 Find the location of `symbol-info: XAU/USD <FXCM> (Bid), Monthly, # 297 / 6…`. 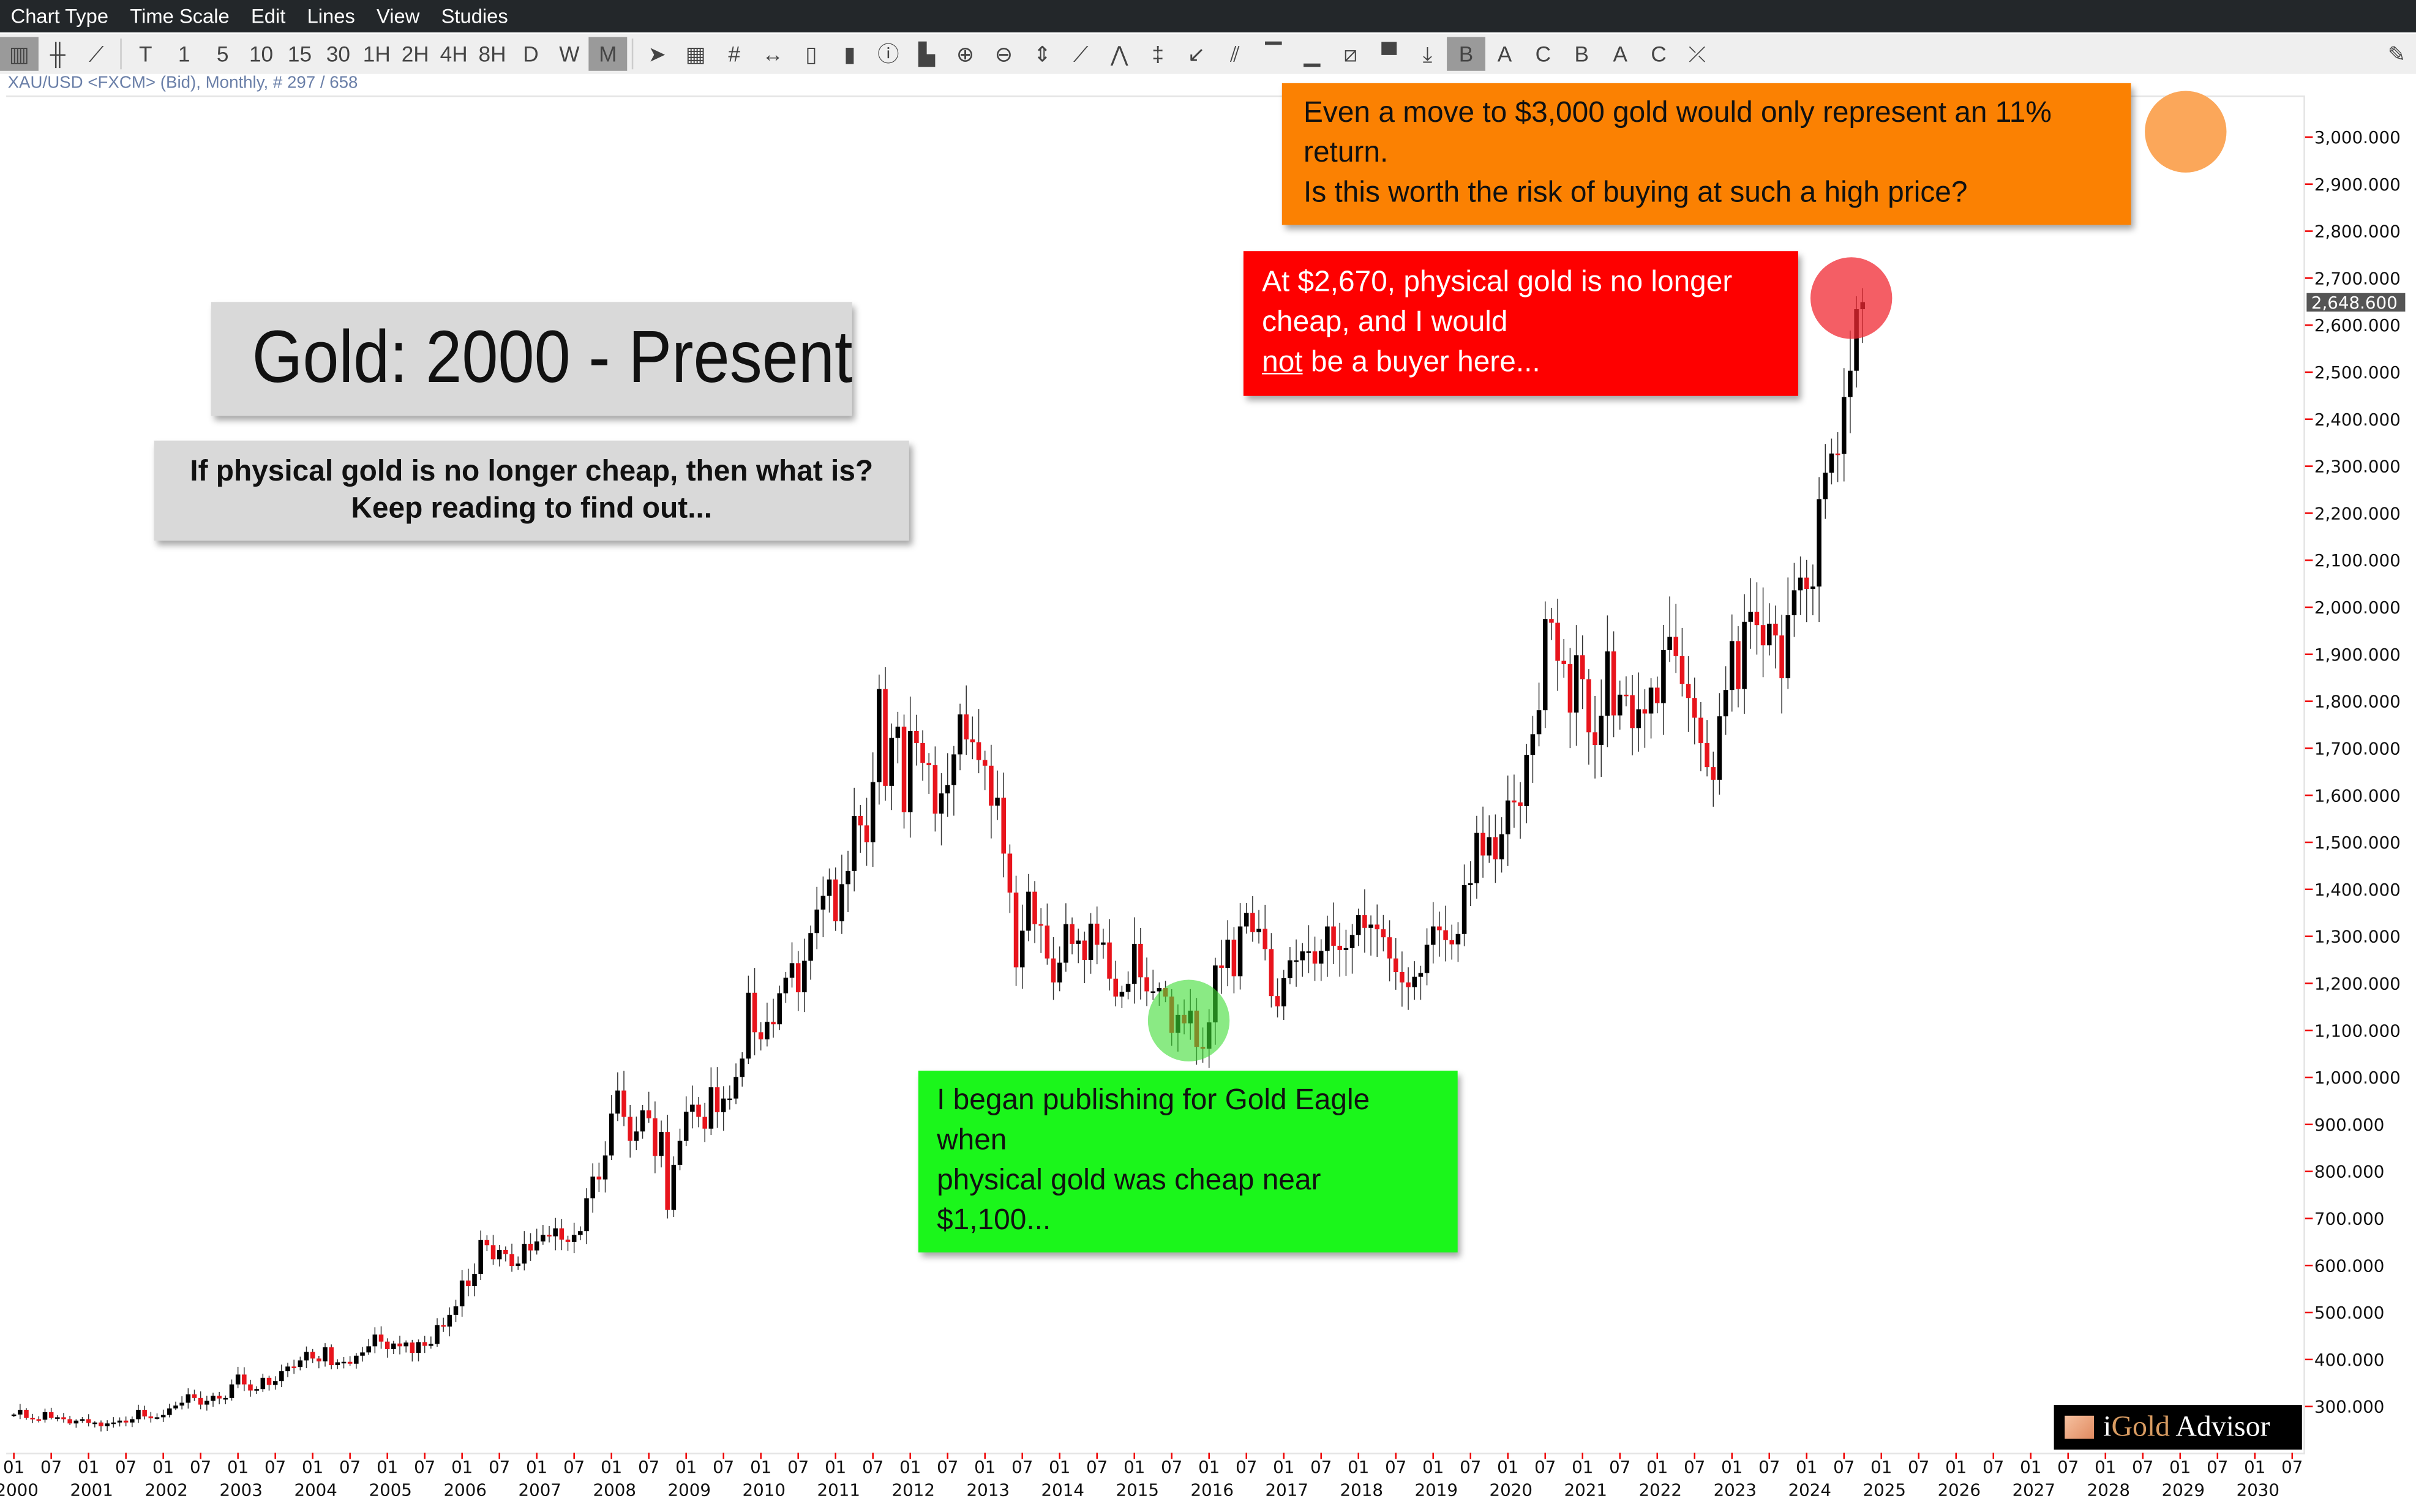

symbol-info: XAU/USD <FXCM> (Bid), Monthly, # 297 / 6… is located at coordinates (182, 82).